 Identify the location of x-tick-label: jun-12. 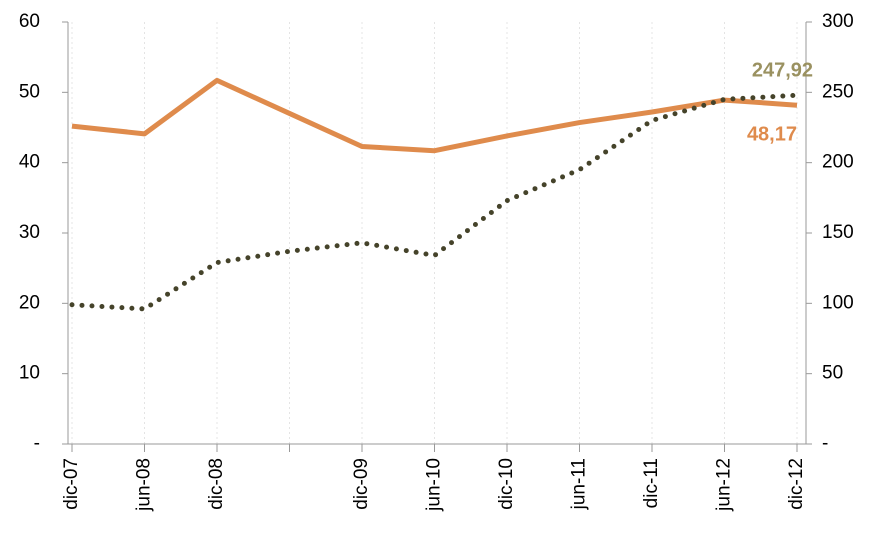
(724, 485).